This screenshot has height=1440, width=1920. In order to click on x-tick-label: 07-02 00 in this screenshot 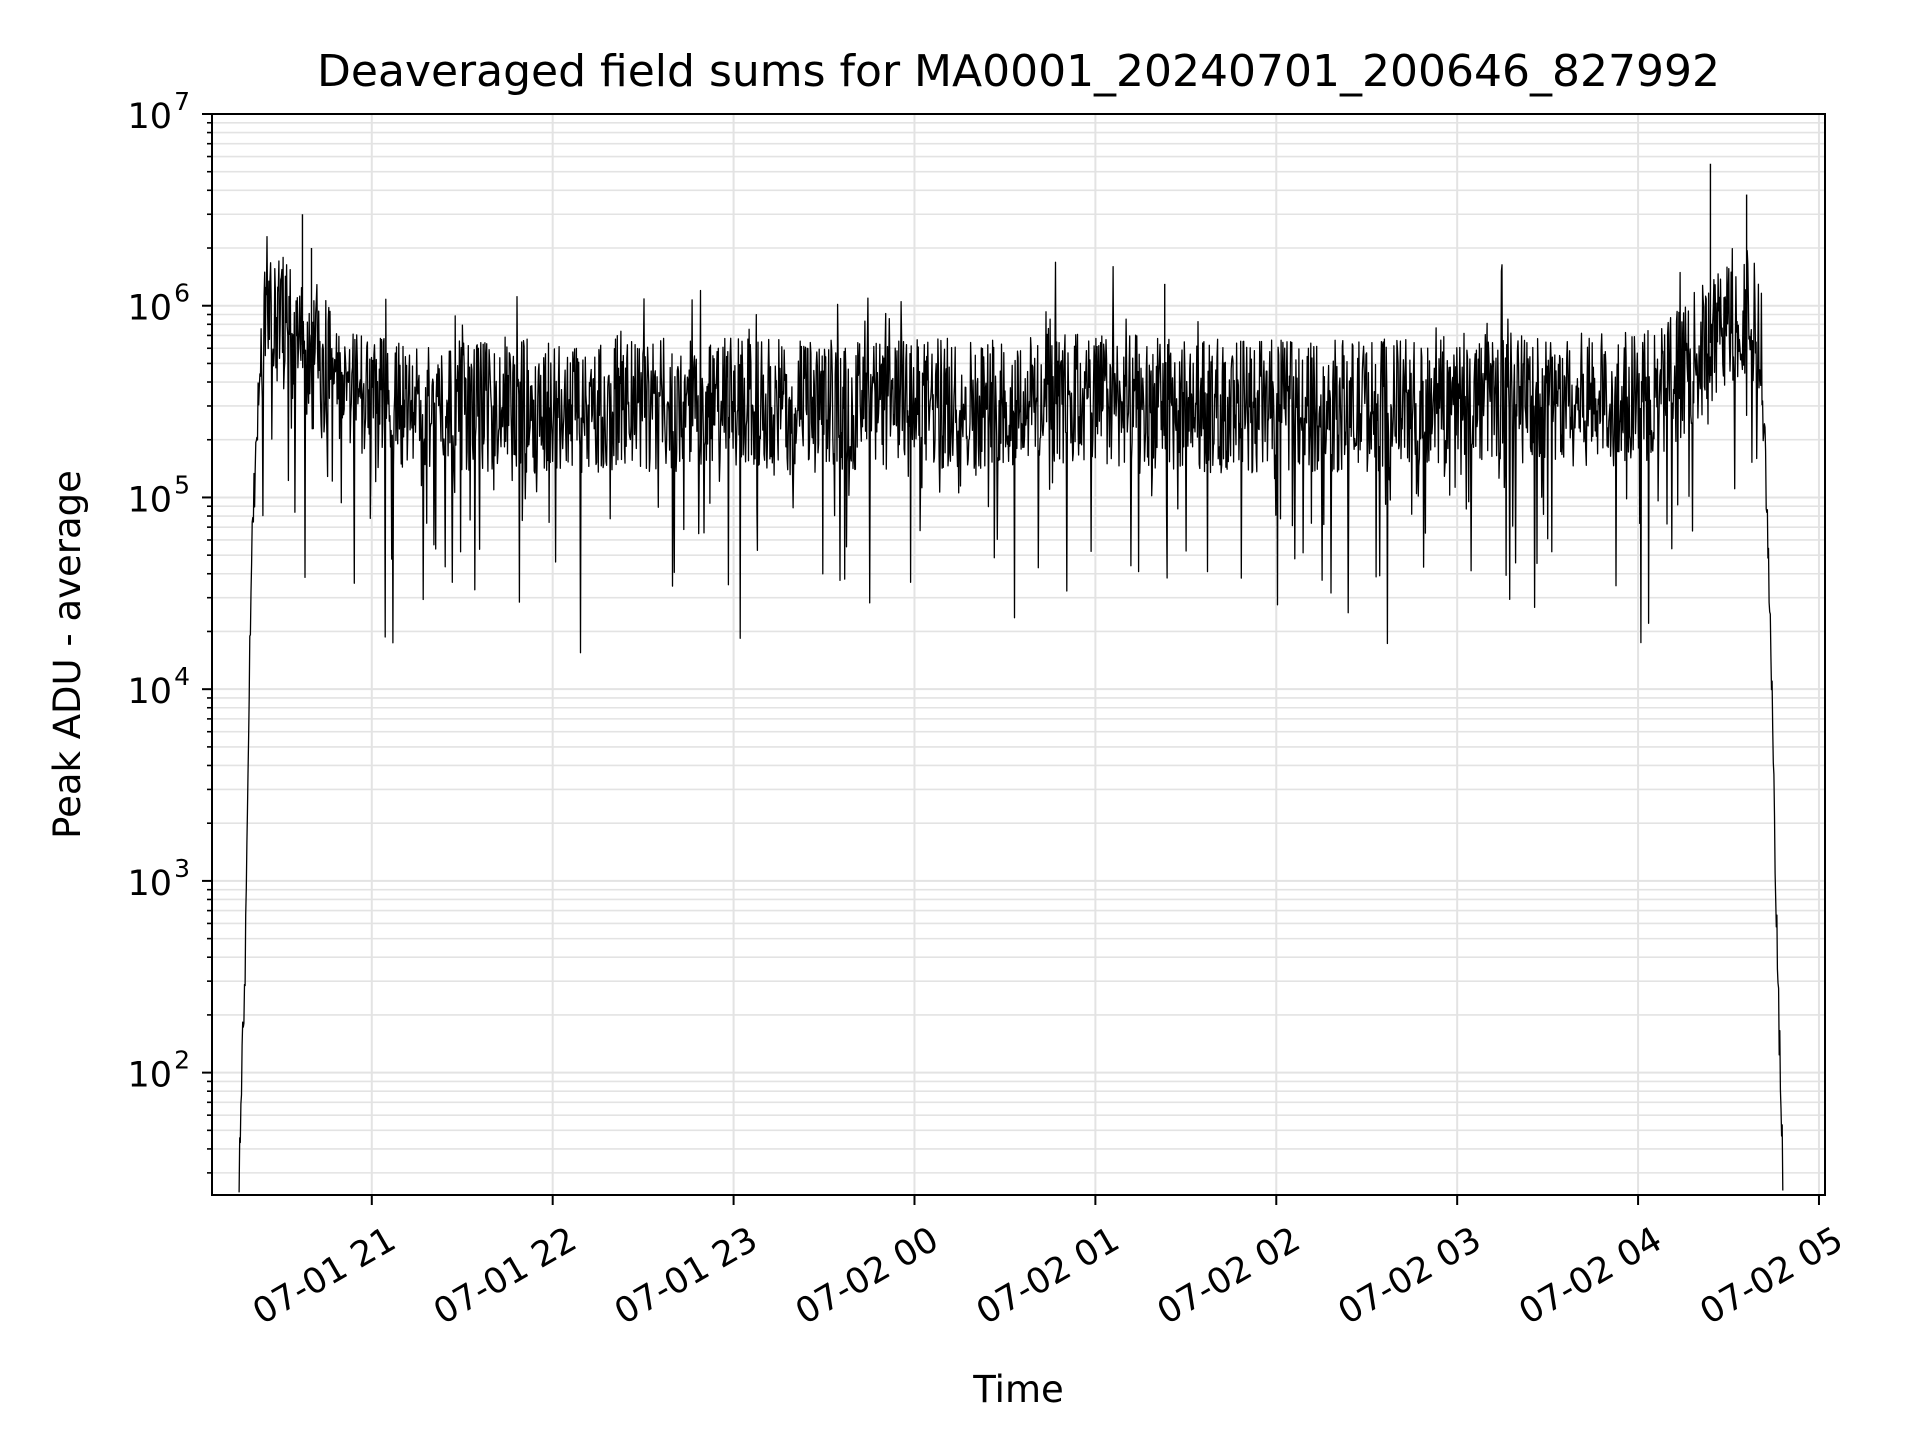, I will do `click(867, 1276)`.